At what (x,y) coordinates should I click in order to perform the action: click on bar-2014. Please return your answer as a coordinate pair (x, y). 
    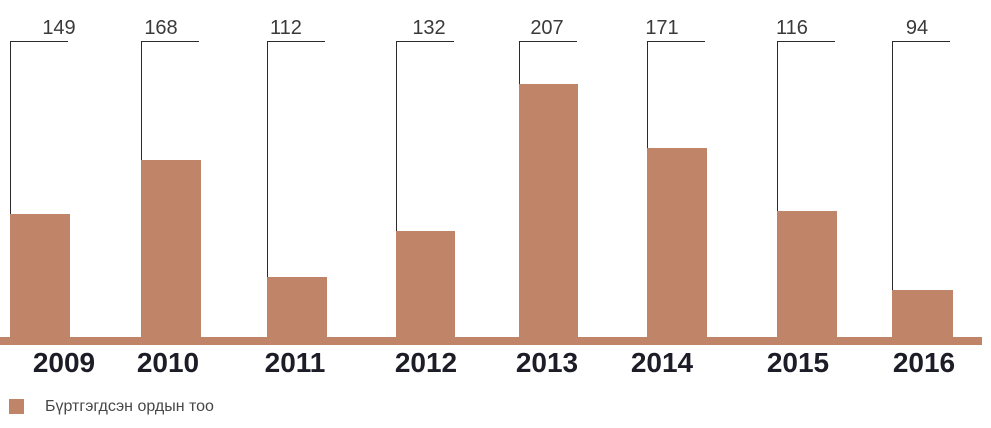
    Looking at the image, I should click on (677, 242).